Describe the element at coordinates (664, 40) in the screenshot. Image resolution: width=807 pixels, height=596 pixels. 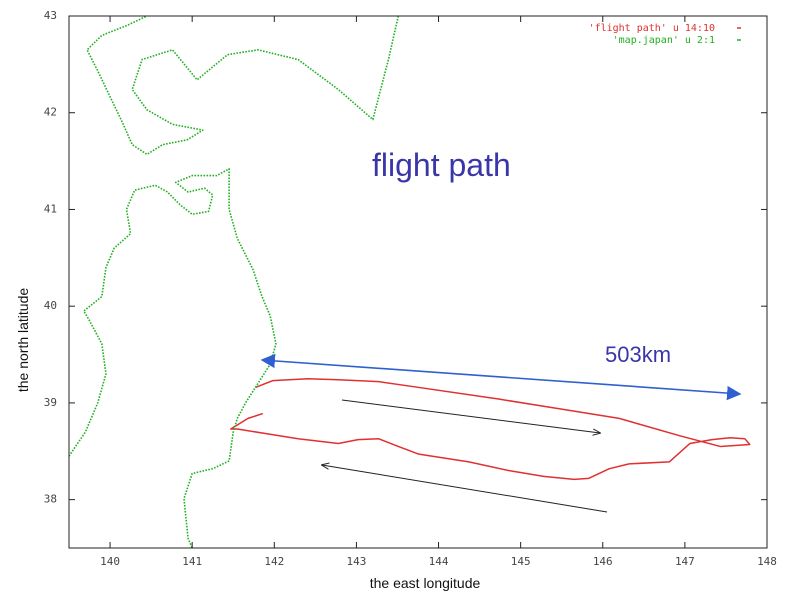
I see `legend-label: 'map.japan' u 2:1` at that location.